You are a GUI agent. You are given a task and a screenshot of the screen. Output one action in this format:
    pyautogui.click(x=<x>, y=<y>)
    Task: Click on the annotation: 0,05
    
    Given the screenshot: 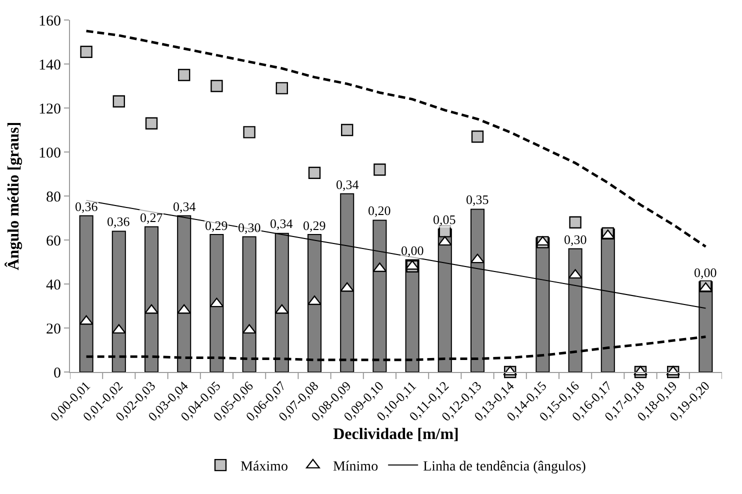 What is the action you would take?
    pyautogui.click(x=444, y=219)
    